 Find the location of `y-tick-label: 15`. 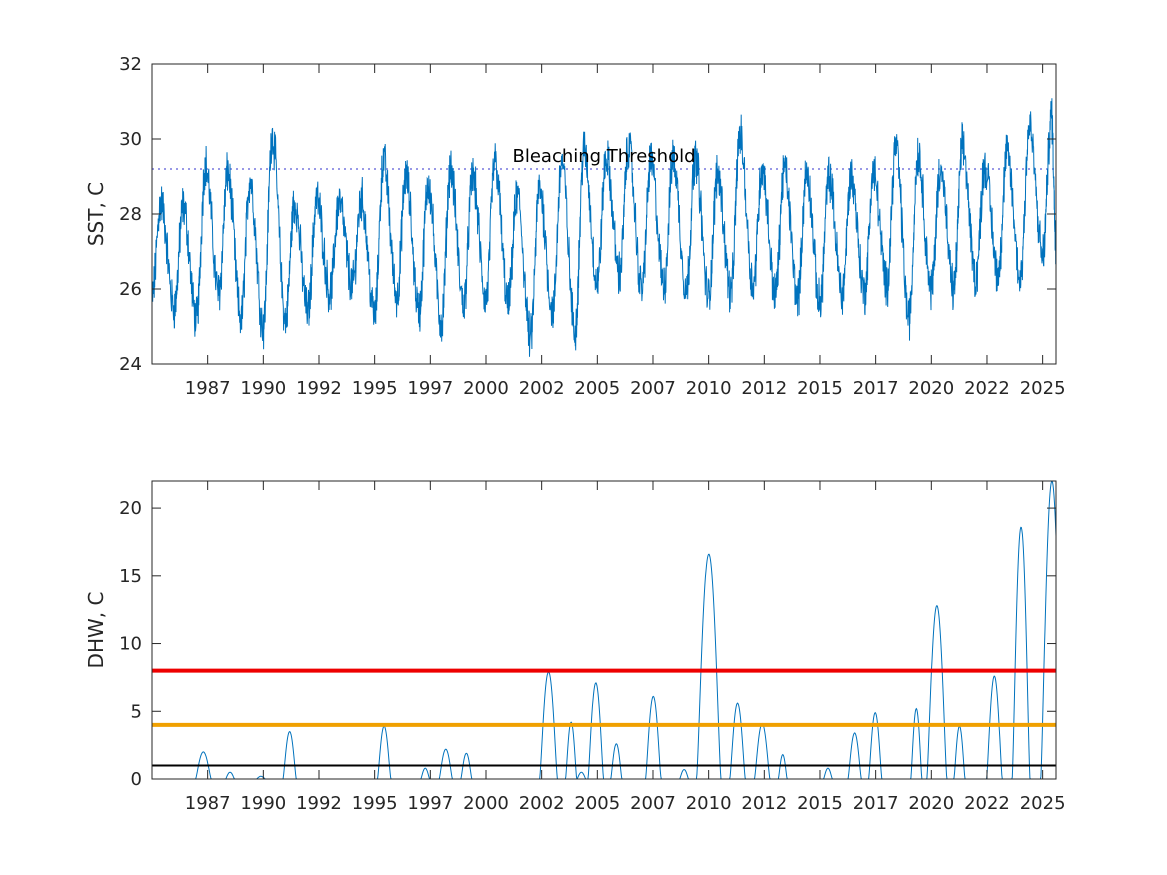

y-tick-label: 15 is located at coordinates (130, 576).